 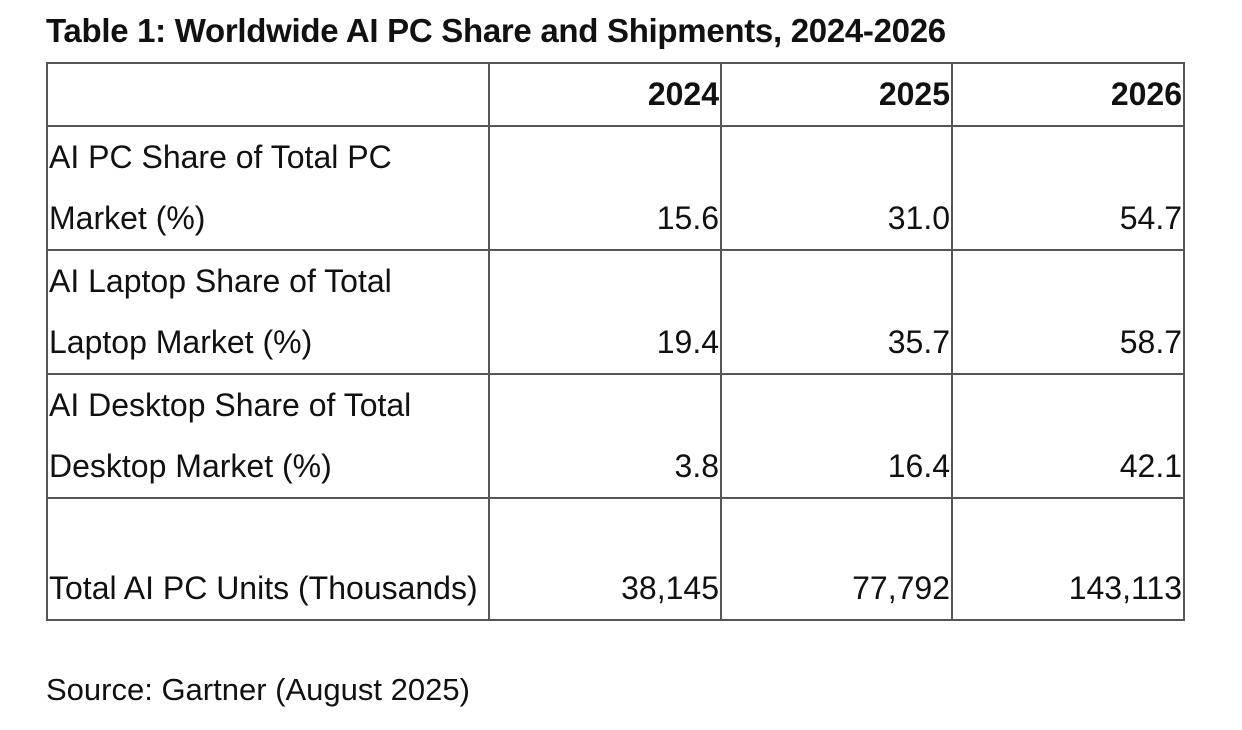 I want to click on source-note: Source: Gartner (August 2025), so click(x=258, y=689).